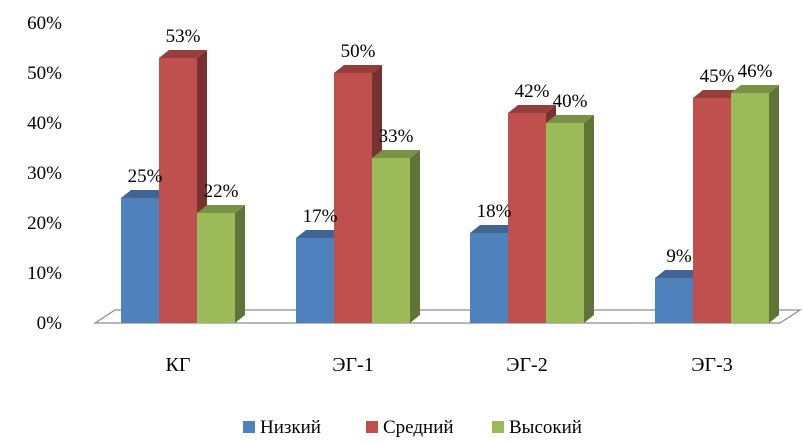 This screenshot has height=445, width=803. What do you see at coordinates (290, 427) in the screenshot?
I see `legend-label: Низкий` at bounding box center [290, 427].